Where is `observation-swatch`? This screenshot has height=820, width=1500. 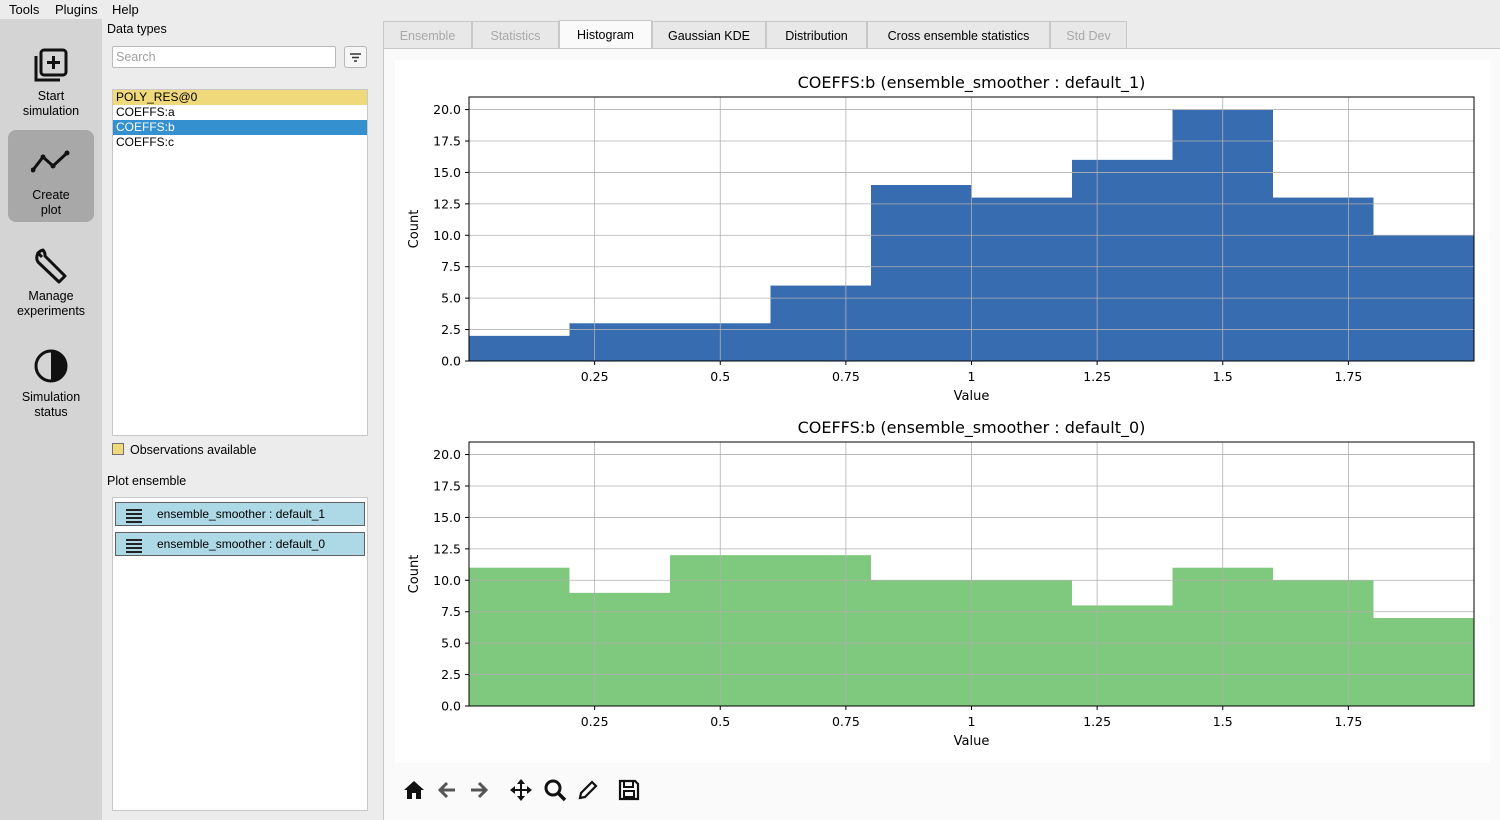
observation-swatch is located at coordinates (118, 449).